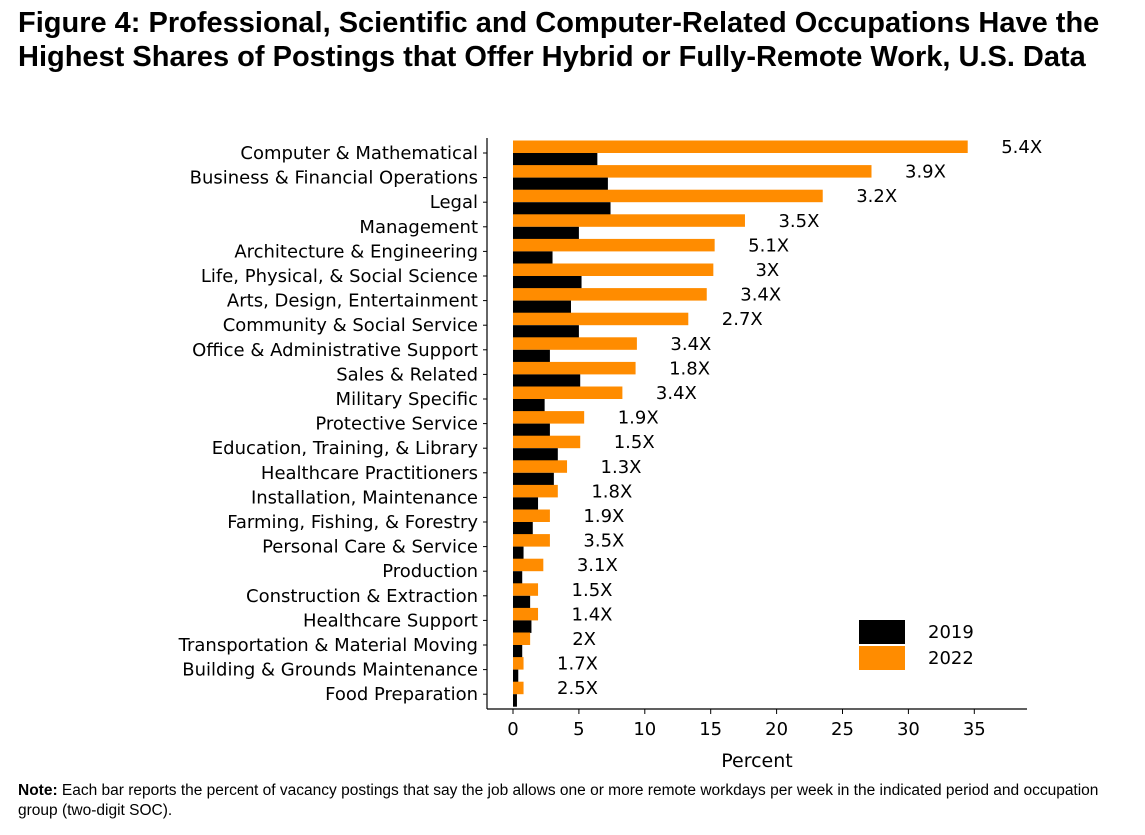 The height and width of the screenshot is (835, 1145). Describe the element at coordinates (512, 729) in the screenshot. I see `x-tick-label: 0` at that location.